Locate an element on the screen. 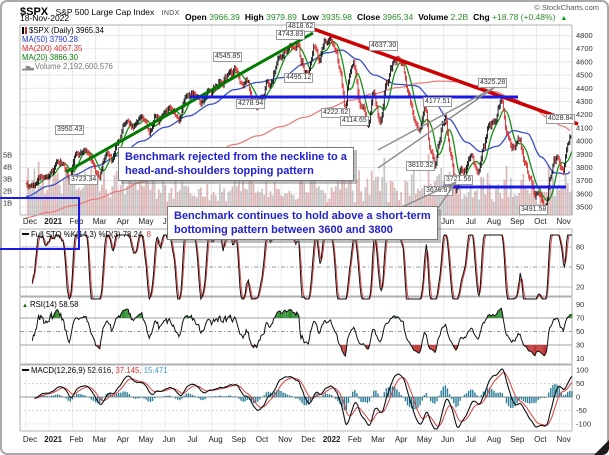 Image resolution: width=609 pixels, height=455 pixels. svg-text: 4200 is located at coordinates (584, 114).